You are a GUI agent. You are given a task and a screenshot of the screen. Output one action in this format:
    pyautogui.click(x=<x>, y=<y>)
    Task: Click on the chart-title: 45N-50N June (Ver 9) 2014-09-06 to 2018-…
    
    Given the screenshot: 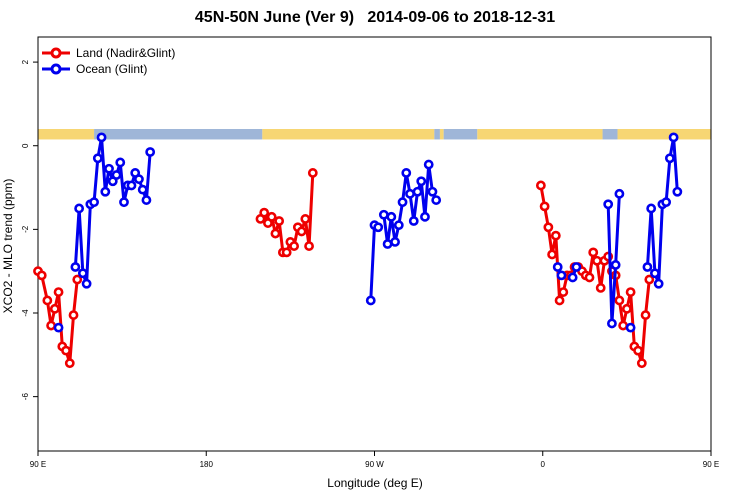 What is the action you would take?
    pyautogui.click(x=375, y=17)
    